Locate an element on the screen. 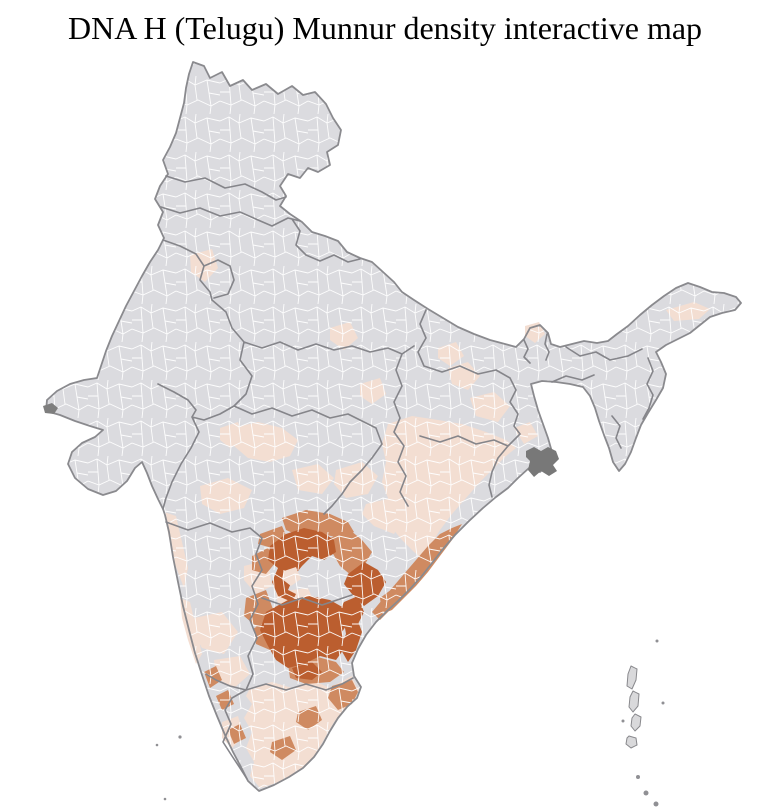 The image size is (770, 811). andaman-islands is located at coordinates (633, 707).